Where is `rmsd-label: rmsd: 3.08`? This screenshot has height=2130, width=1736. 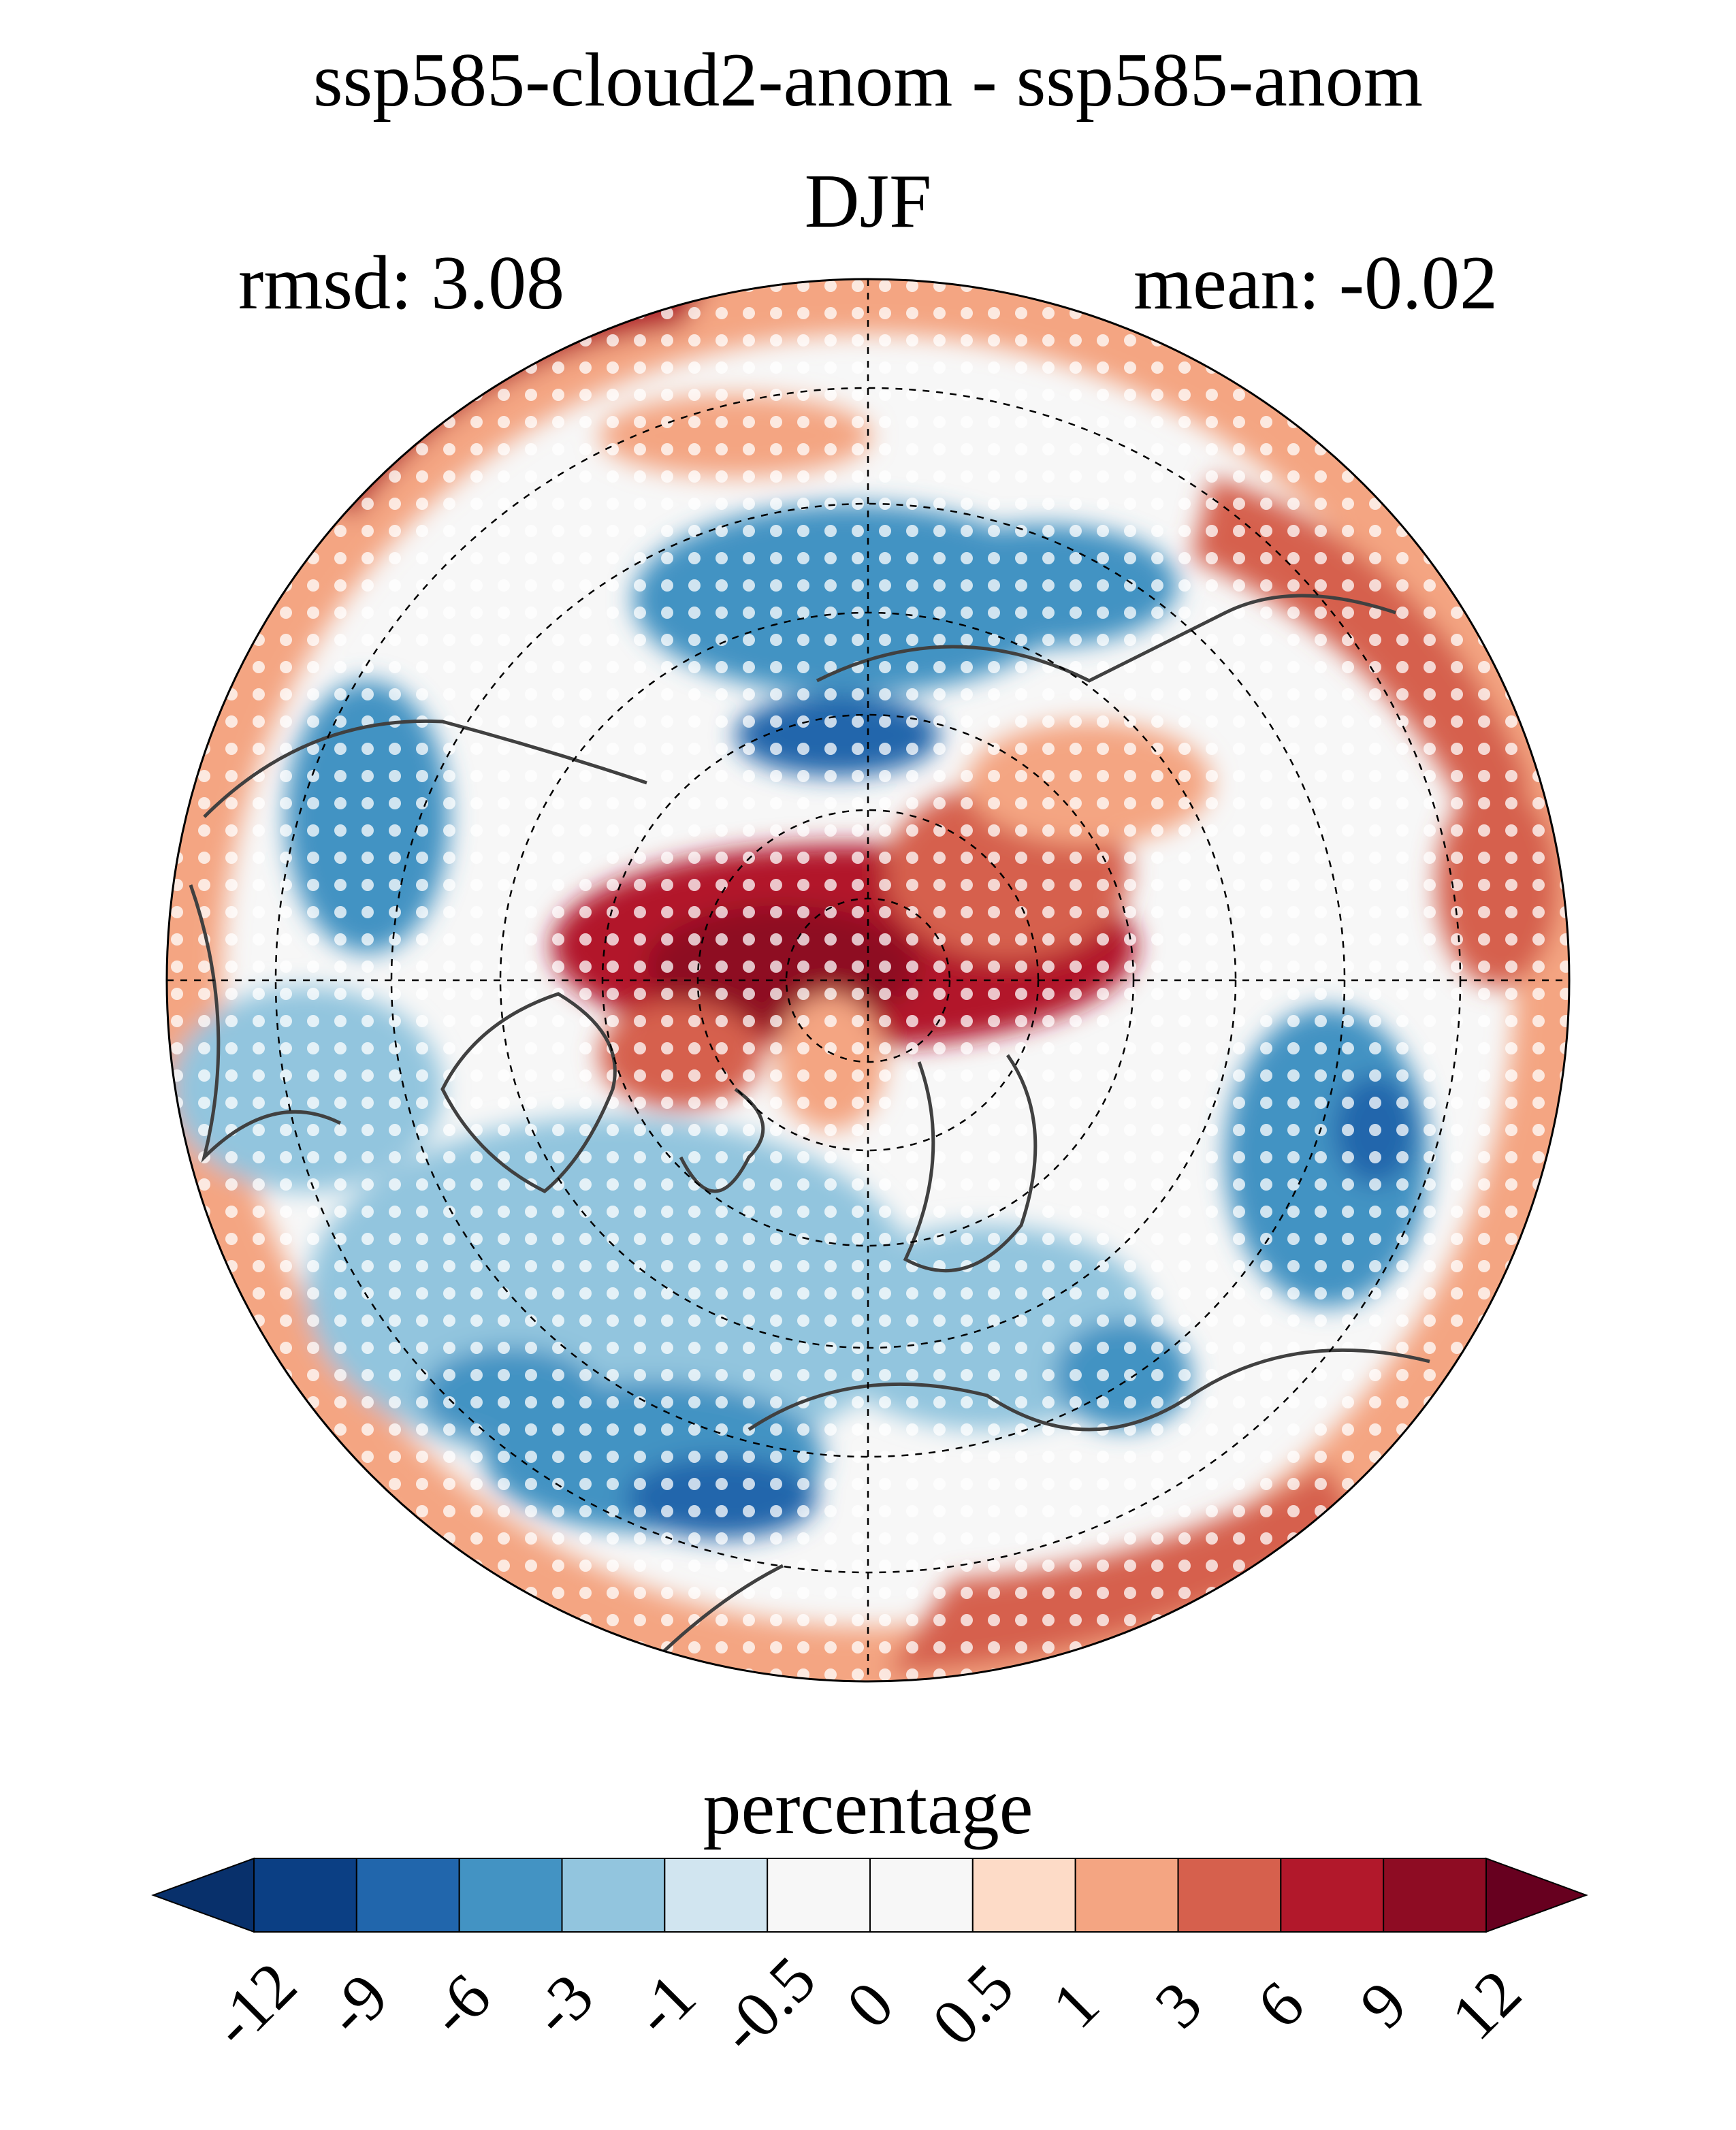
rmsd-label: rmsd: 3.08 is located at coordinates (401, 283).